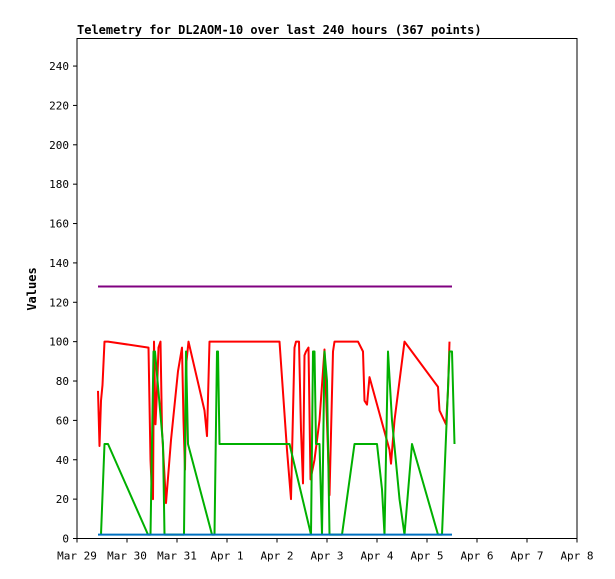 Image resolution: width=615 pixels, height=579 pixels. Describe the element at coordinates (426, 556) in the screenshot. I see `x-tick-label: Apr 5` at that location.